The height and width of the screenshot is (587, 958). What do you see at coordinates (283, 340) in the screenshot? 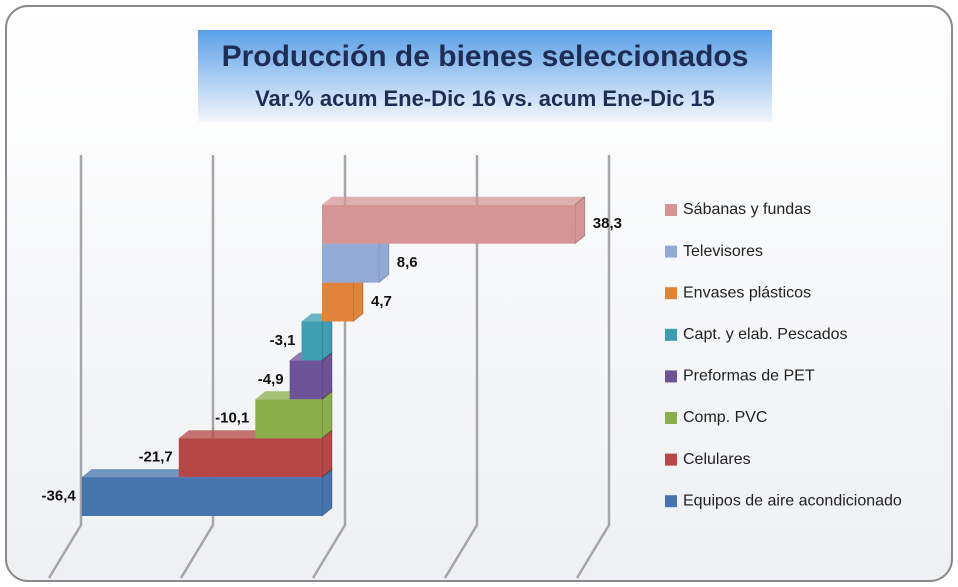
I see `data-label: -3,1` at bounding box center [283, 340].